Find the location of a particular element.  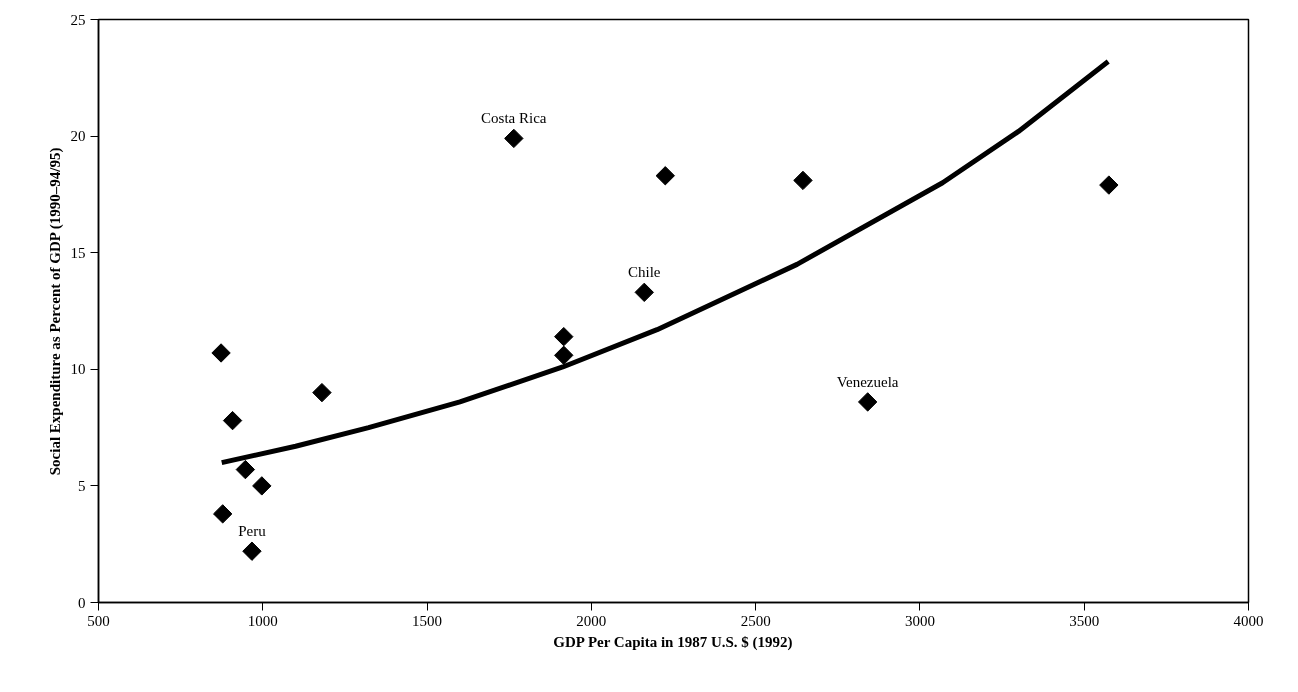

x-tick-label: 2000 is located at coordinates (591, 620).